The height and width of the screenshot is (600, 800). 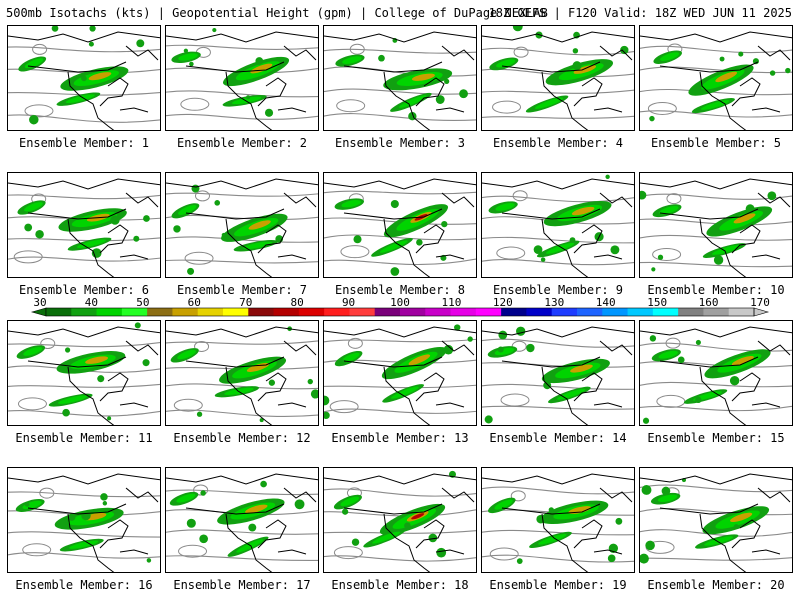 What do you see at coordinates (761, 312) in the screenshot?
I see `colorbar-right-arrow` at bounding box center [761, 312].